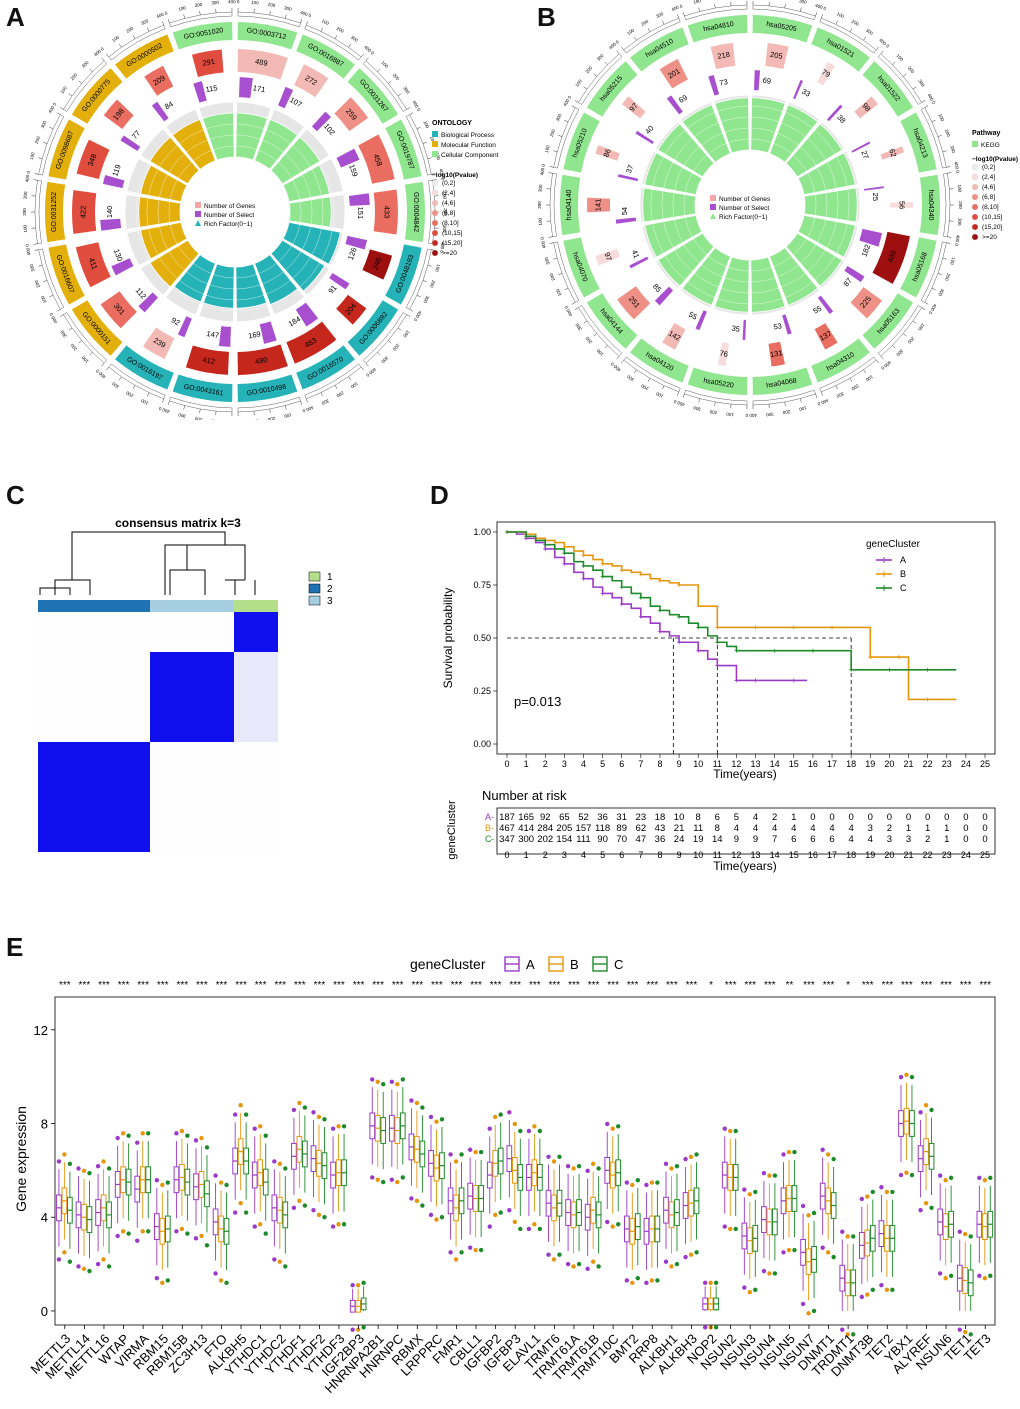  I want to click on risk-cell: 24, so click(679, 839).